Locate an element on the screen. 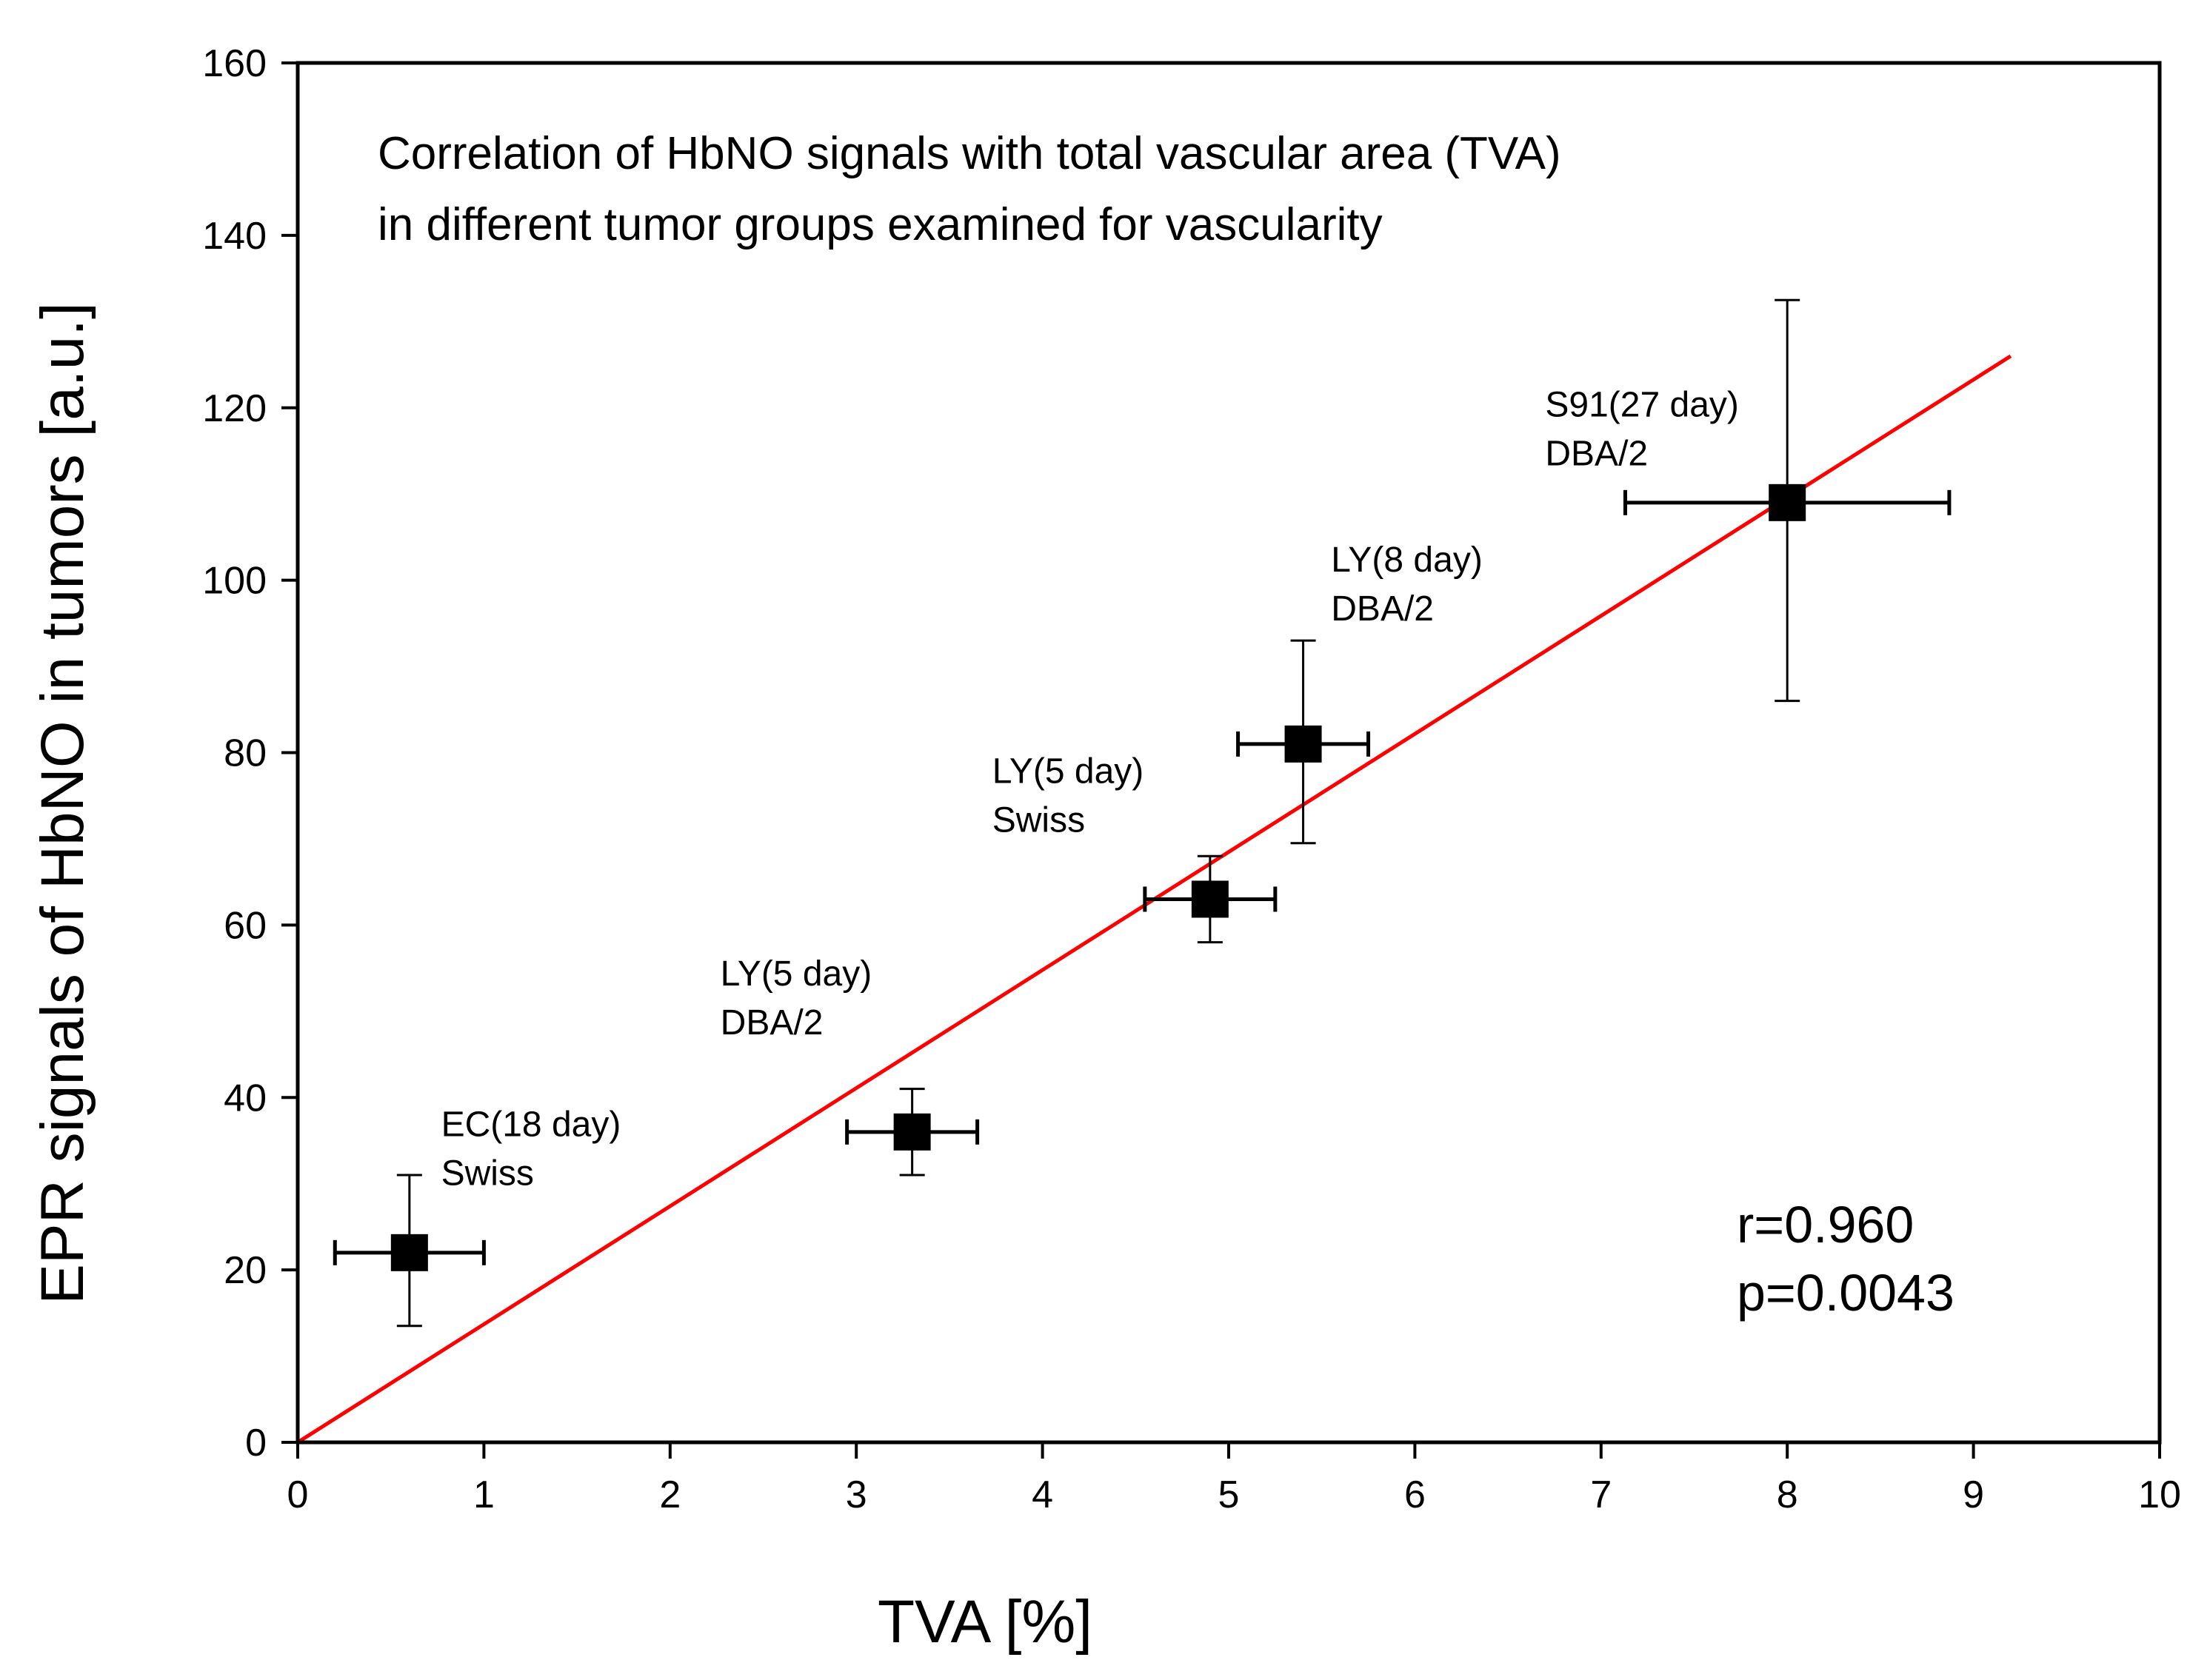 This screenshot has width=2210, height=1680. data-point-group: LY(8 day) DBA/2 is located at coordinates (1359, 693).